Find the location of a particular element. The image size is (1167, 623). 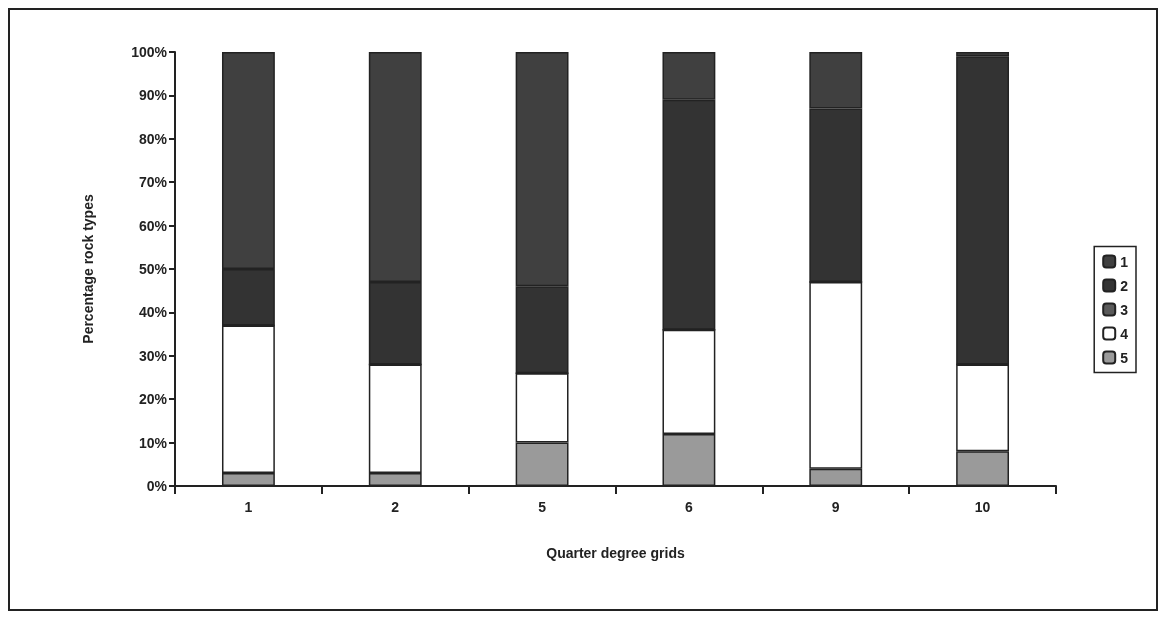

y-tick-label: 20% is located at coordinates (153, 399).